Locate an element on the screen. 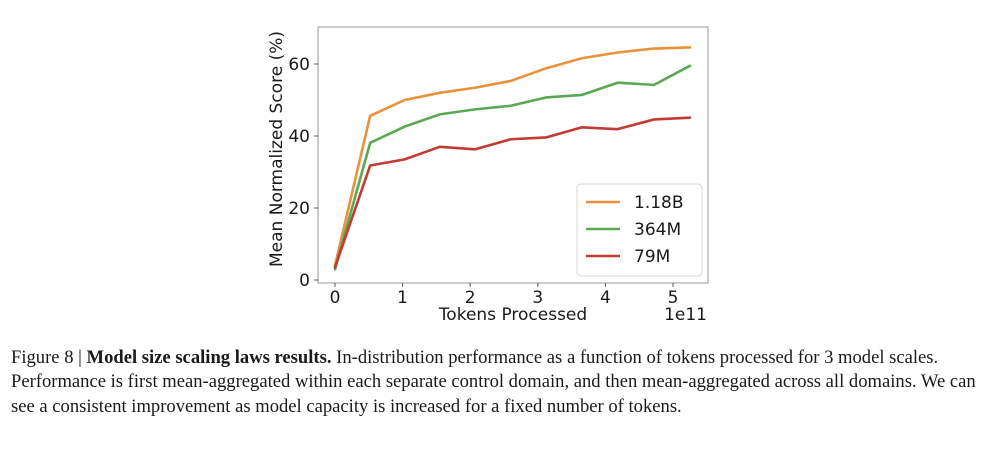  caption-title: Model size scaling laws results. is located at coordinates (209, 357).